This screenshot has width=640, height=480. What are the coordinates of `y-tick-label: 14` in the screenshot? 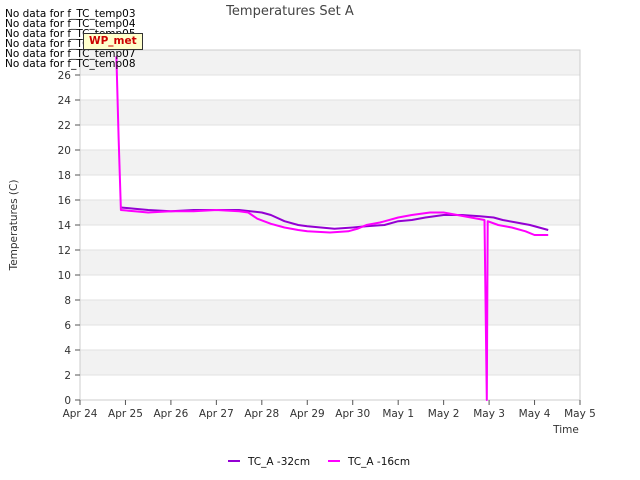 It's located at (65, 226).